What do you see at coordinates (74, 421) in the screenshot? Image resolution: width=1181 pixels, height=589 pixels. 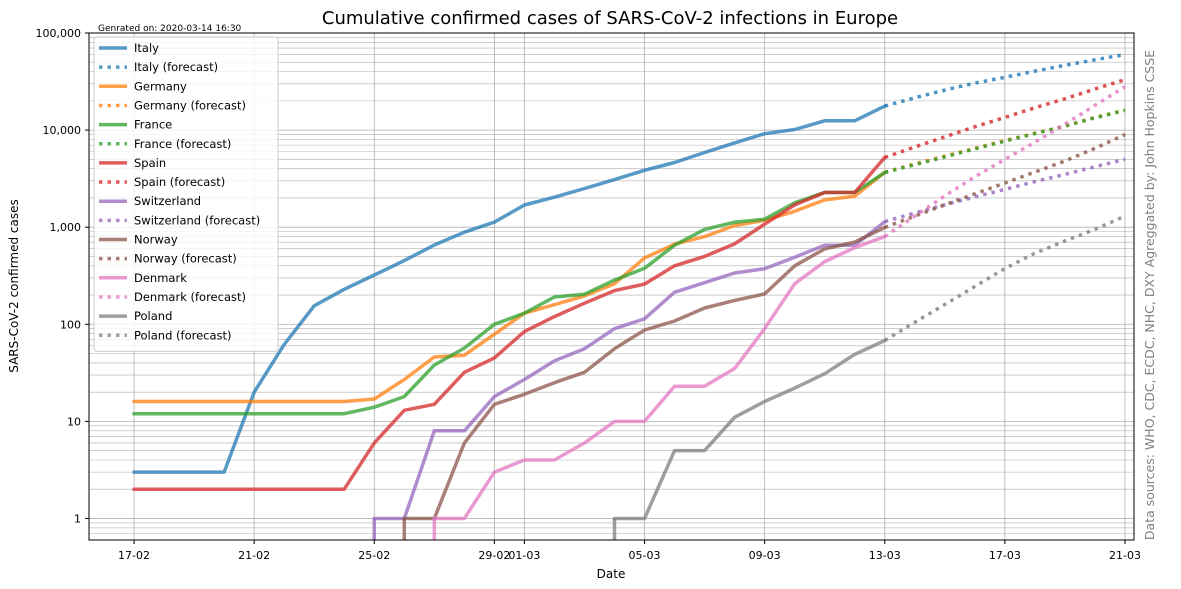 I see `y-tick-label: 10` at bounding box center [74, 421].